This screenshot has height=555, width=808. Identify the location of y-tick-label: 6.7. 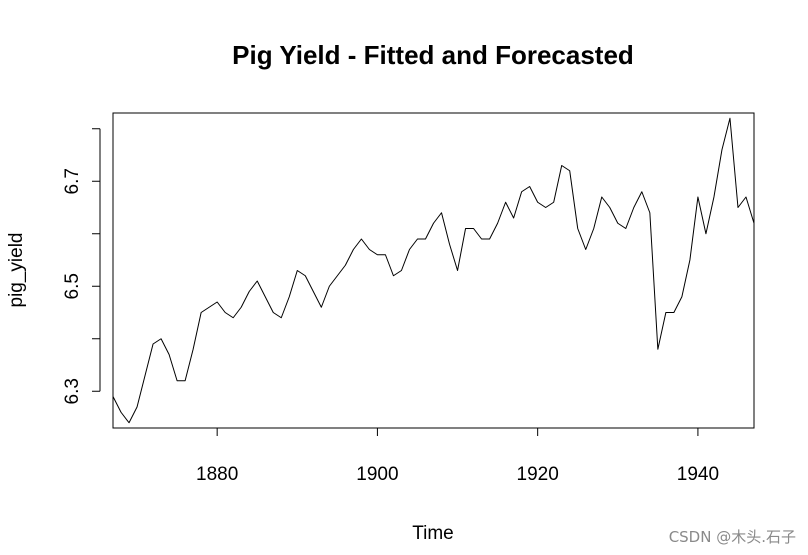
(72, 181).